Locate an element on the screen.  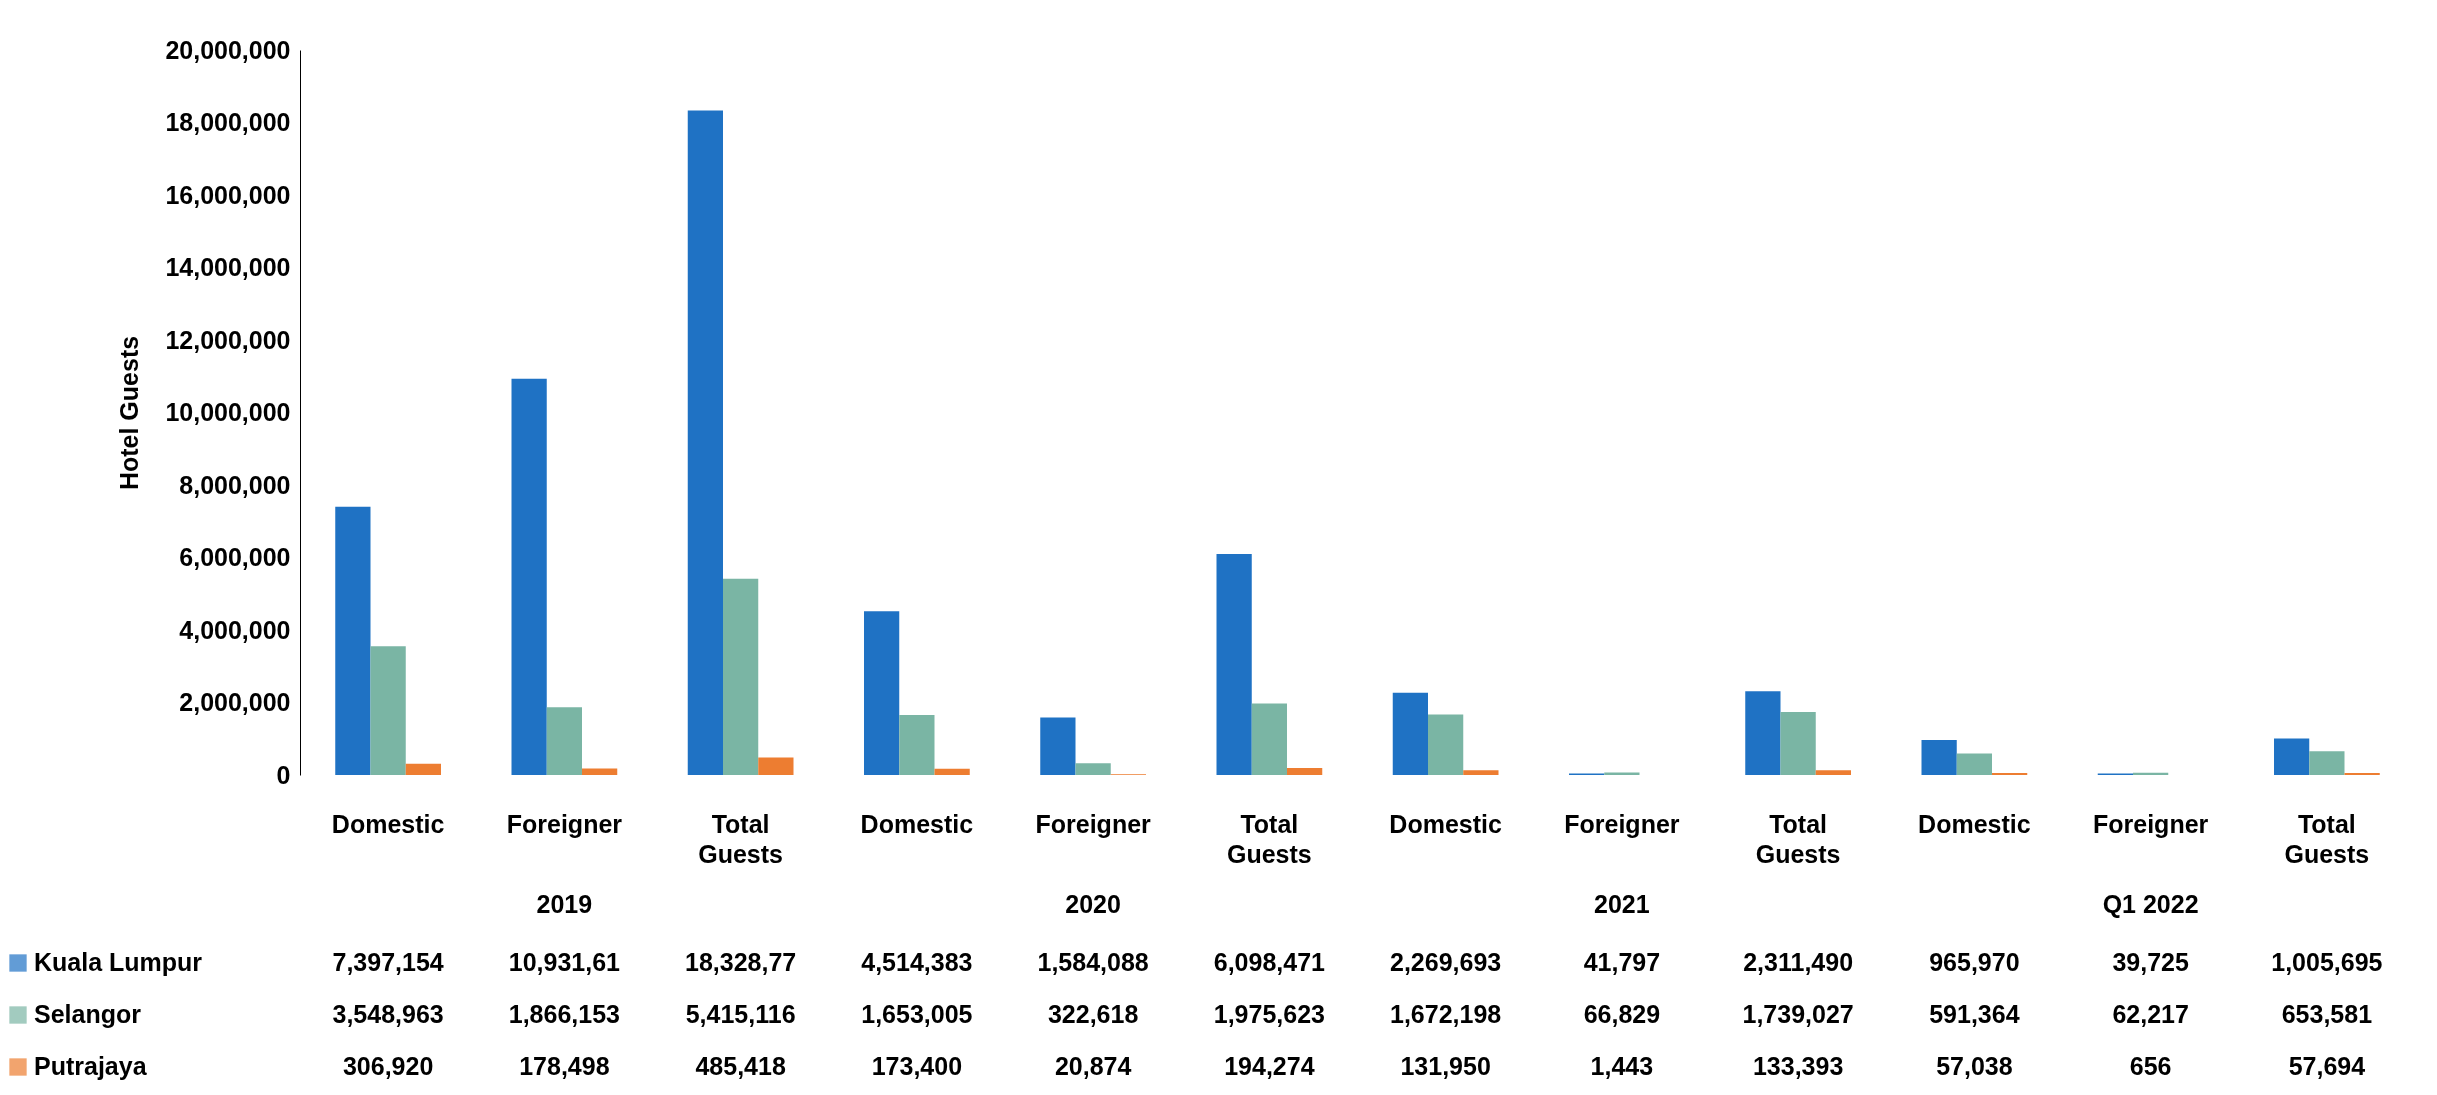
data-label: 1,584,088 is located at coordinates (1093, 962).